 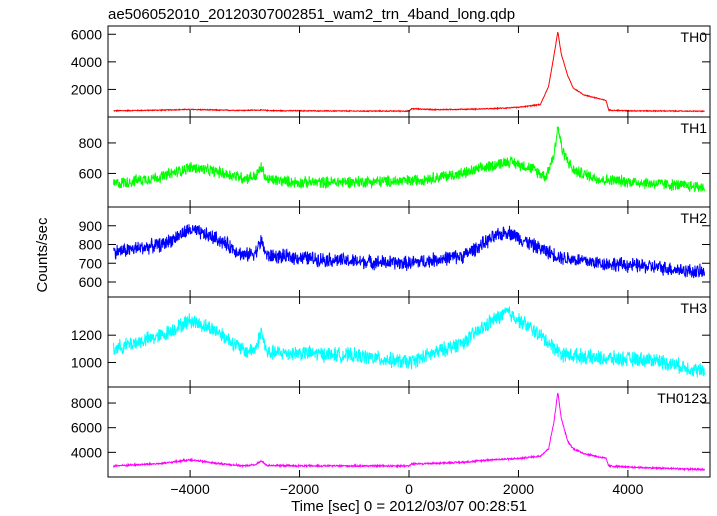 What do you see at coordinates (91, 226) in the screenshot?
I see `y-tick-label: 900` at bounding box center [91, 226].